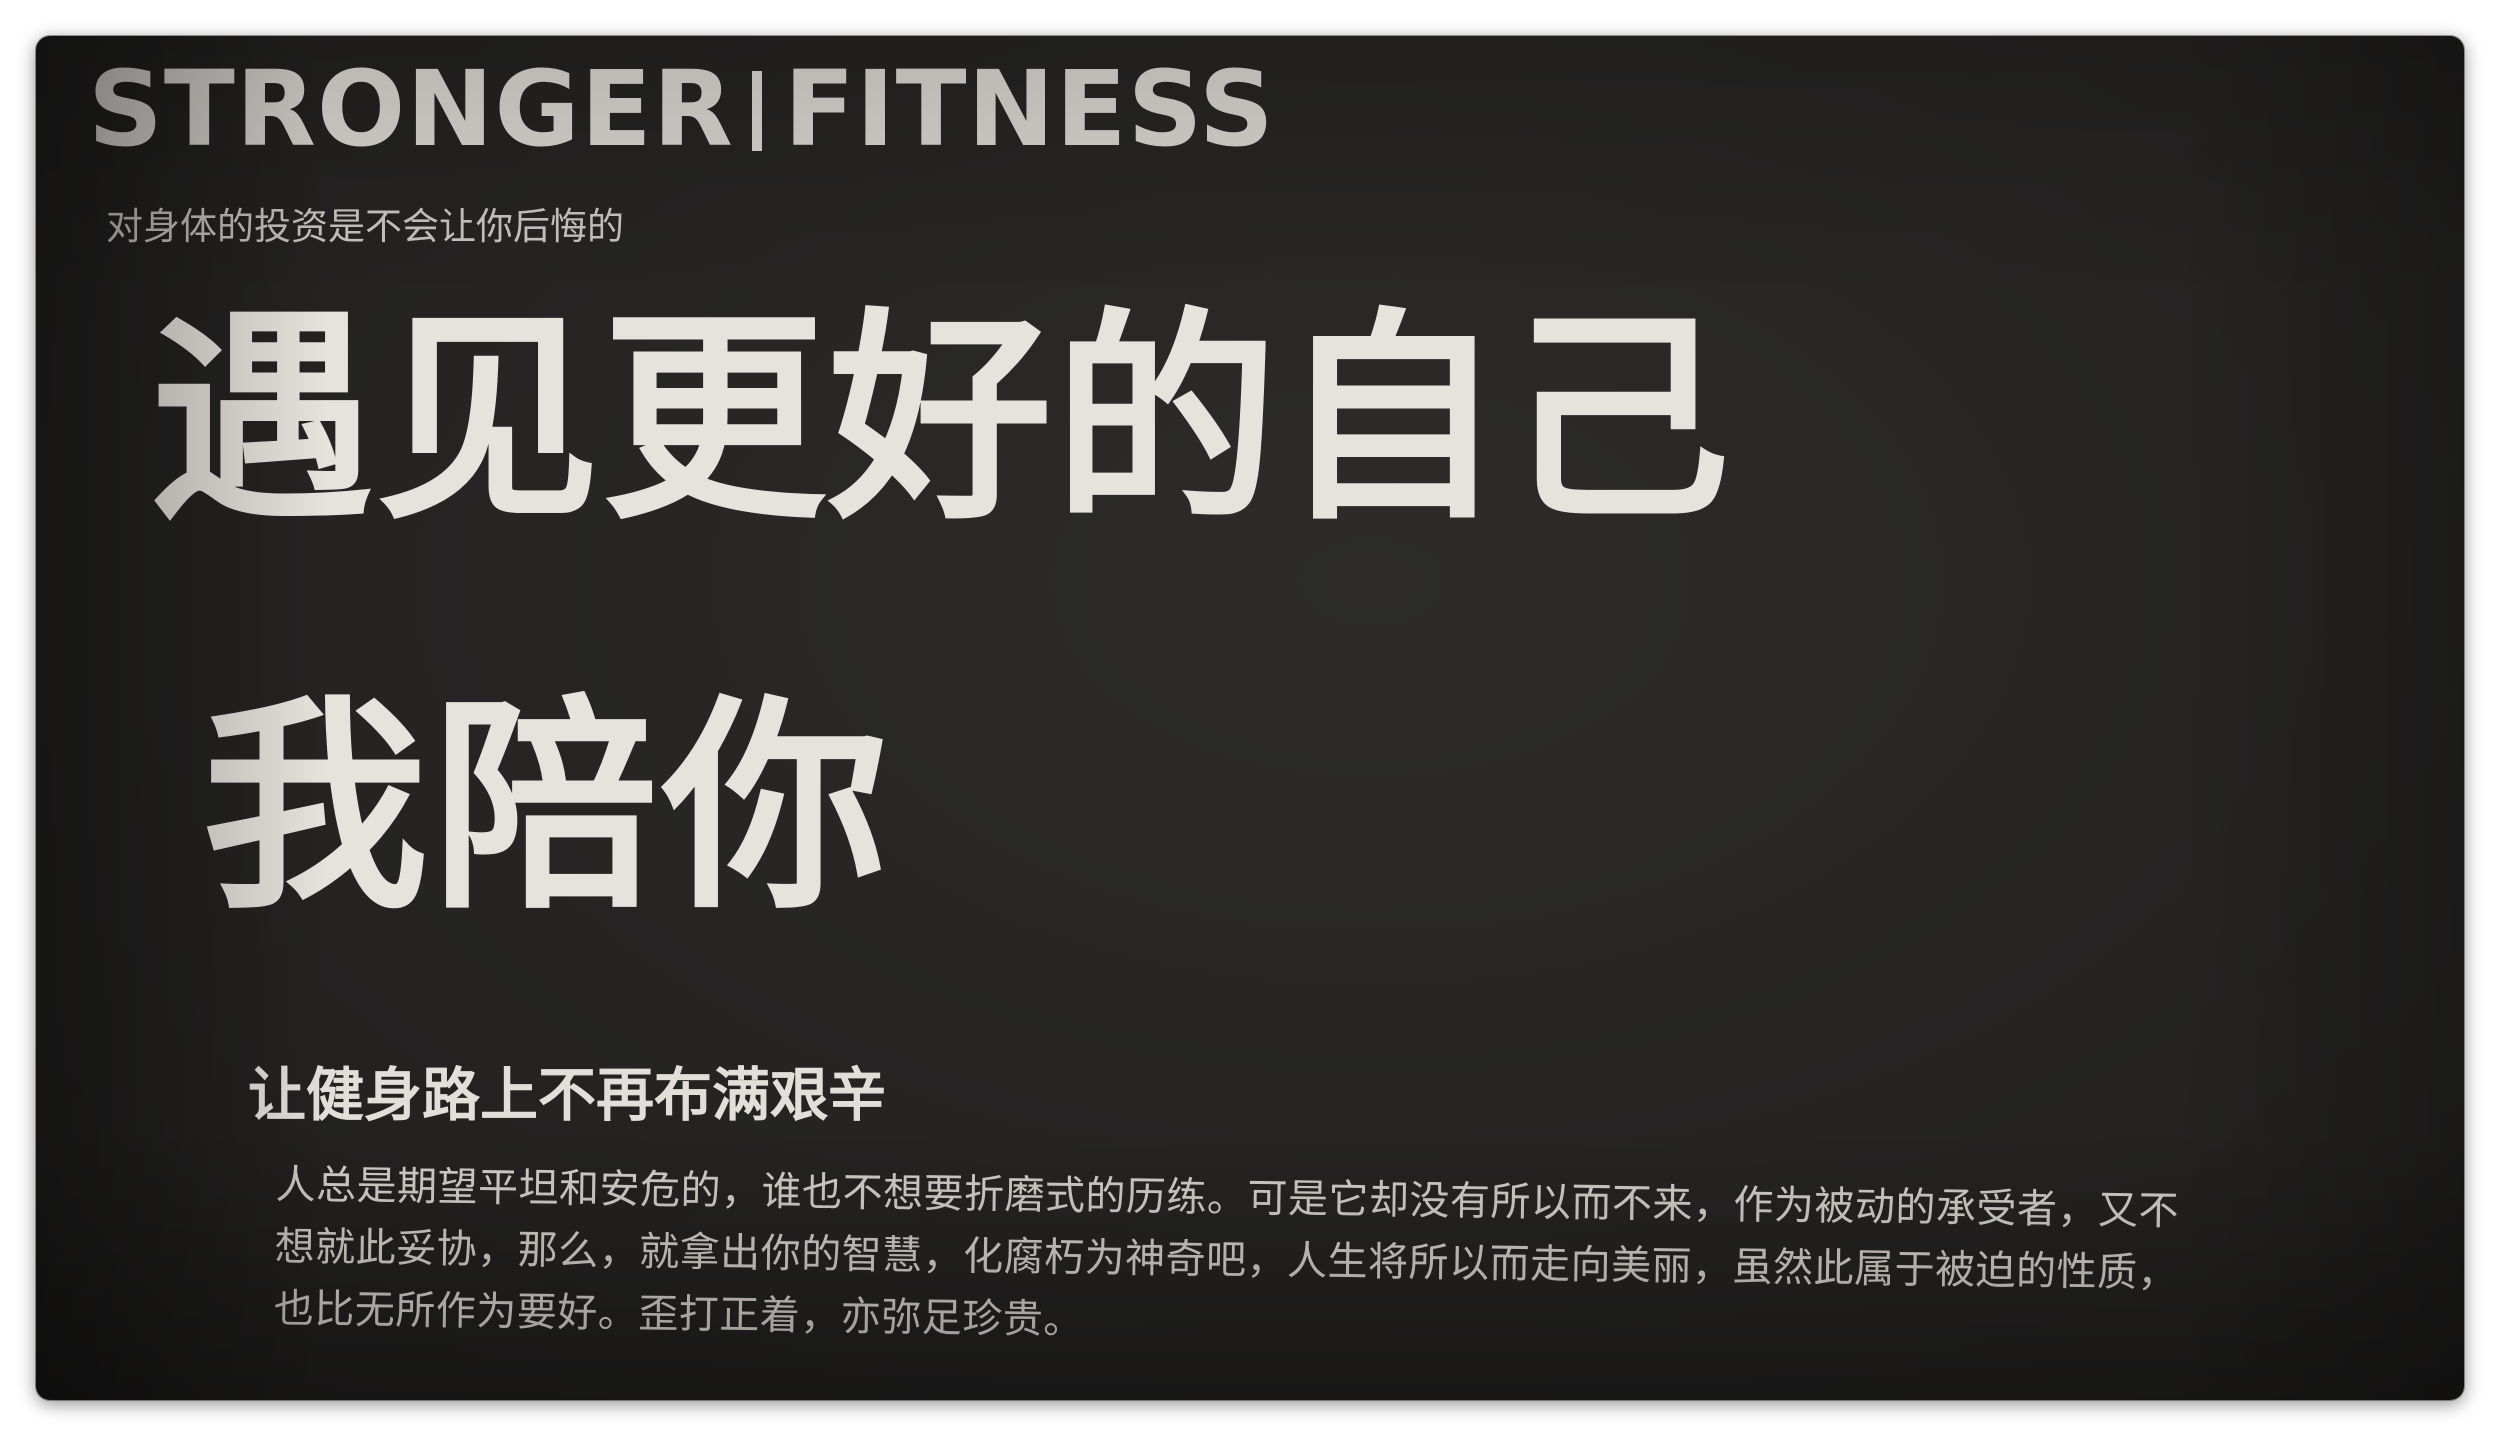 The height and width of the screenshot is (1436, 2500). Describe the element at coordinates (365, 226) in the screenshot. I see `tagline: 对身体的投资是不会让你后悔的` at that location.